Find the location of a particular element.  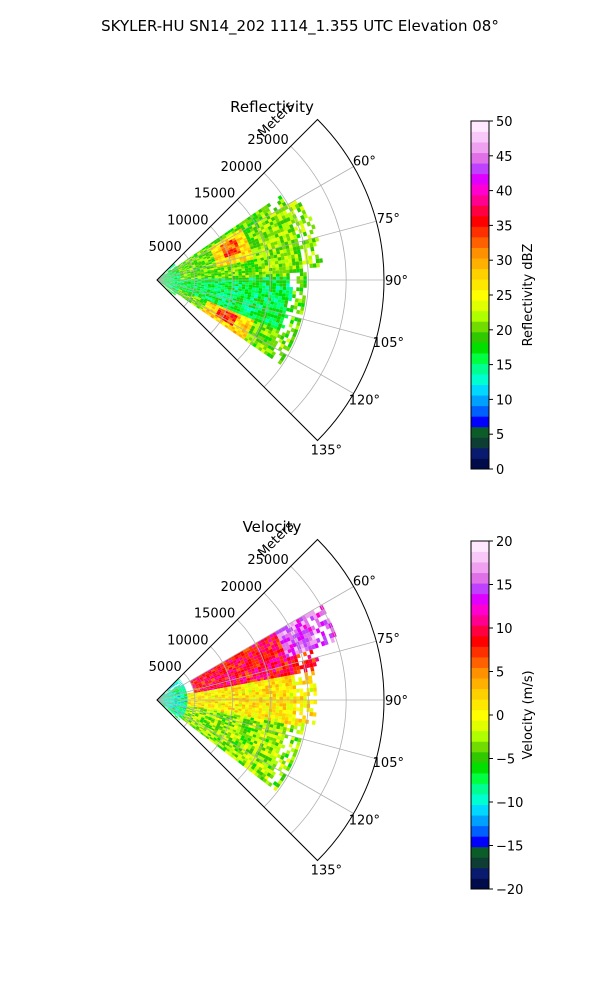

data-cell-1957 is located at coordinates (196, 304).